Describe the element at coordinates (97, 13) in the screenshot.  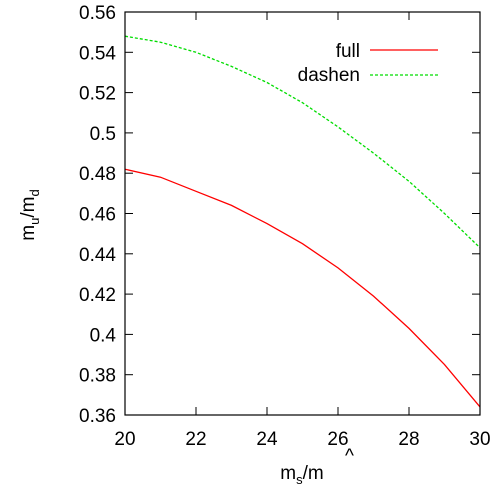
I see `y-tick-label: 0.56` at that location.